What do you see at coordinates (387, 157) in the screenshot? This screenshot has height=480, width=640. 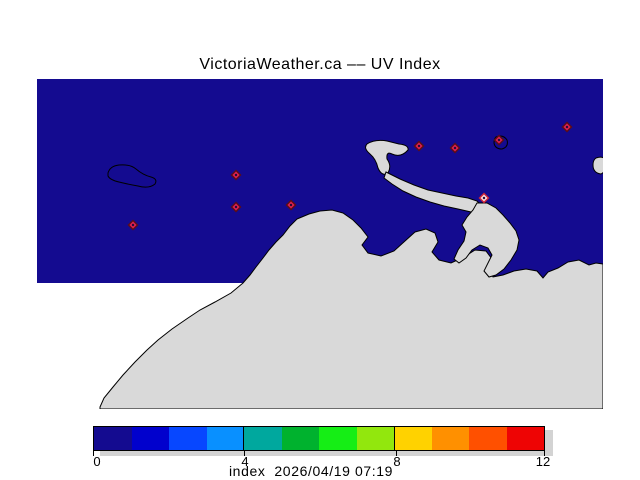 I see `coastline-hook-peninsula` at bounding box center [387, 157].